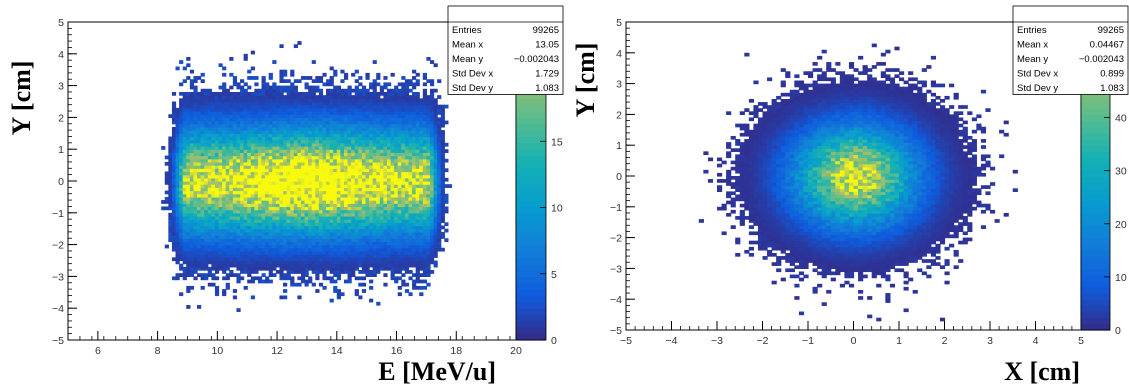  What do you see at coordinates (547, 88) in the screenshot?
I see `stats-value: 1.083` at bounding box center [547, 88].